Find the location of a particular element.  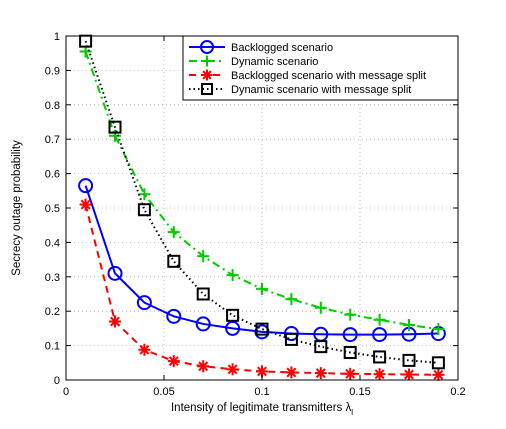

y-tick-label: 0.3 is located at coordinates (52, 278).